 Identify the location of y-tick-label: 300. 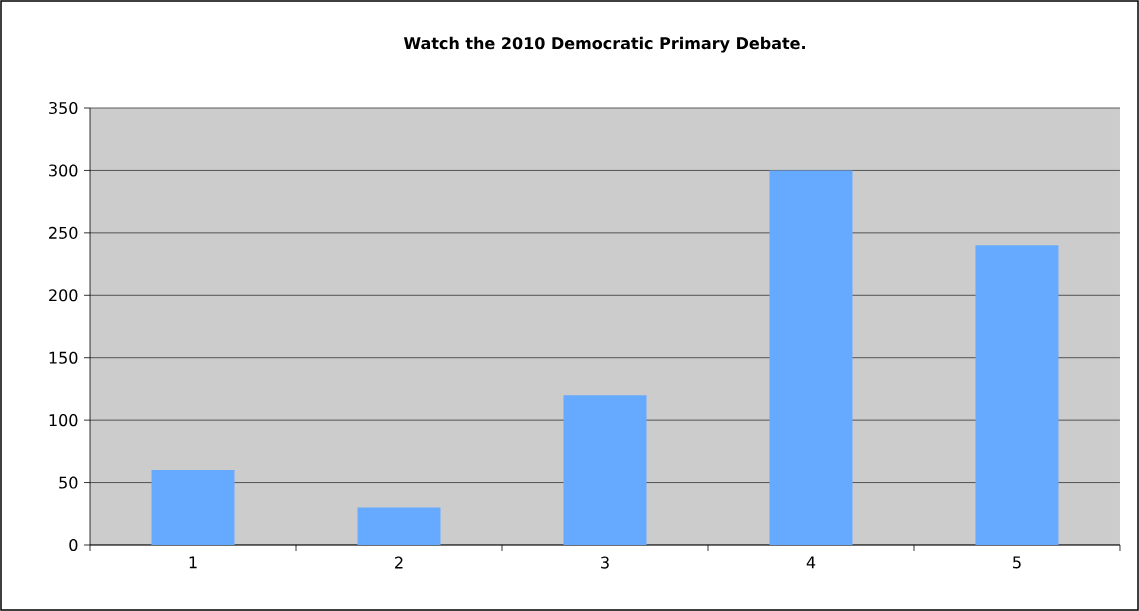
(63, 170).